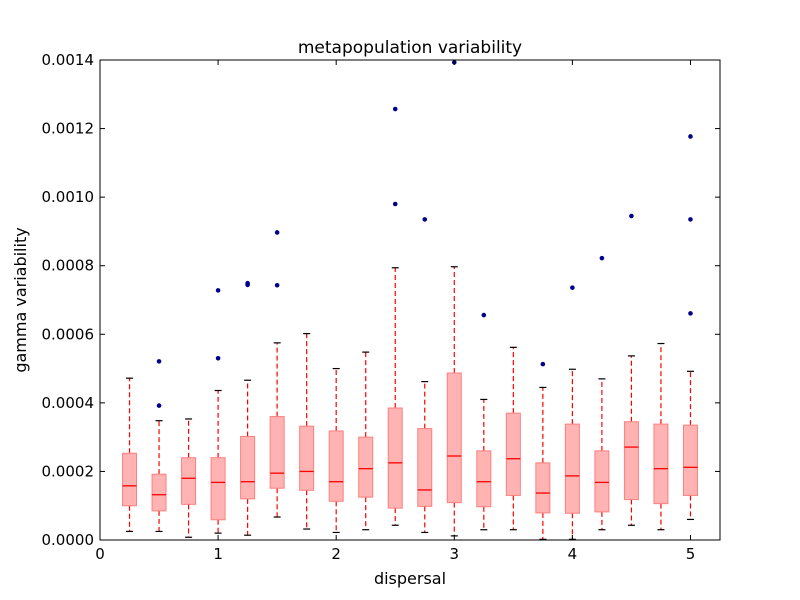  I want to click on y-tick-label: 0.0014, so click(68, 60).